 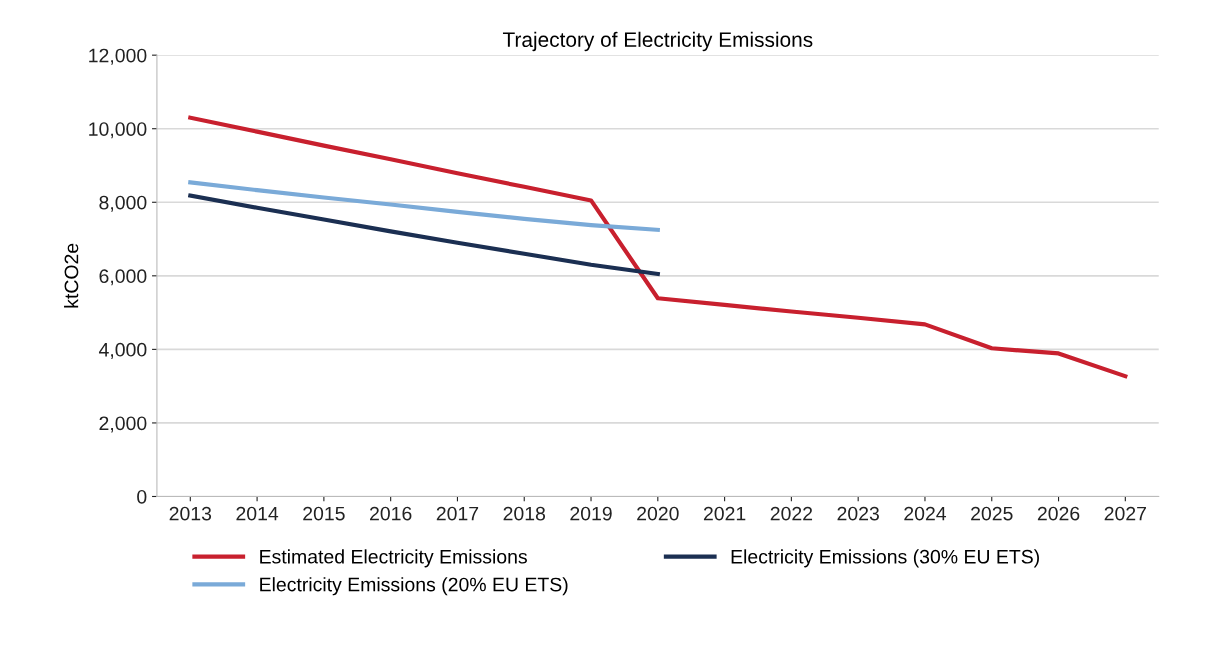 I want to click on x-tick-label: 2022, so click(x=791, y=513).